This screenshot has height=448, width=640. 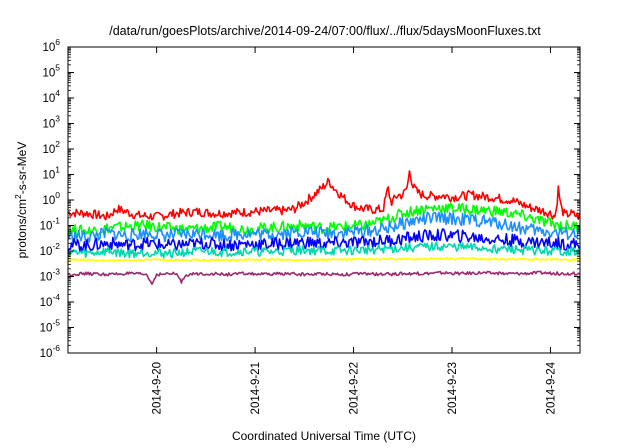 I want to click on x-tick-label: 2014-9-23, so click(x=453, y=388).